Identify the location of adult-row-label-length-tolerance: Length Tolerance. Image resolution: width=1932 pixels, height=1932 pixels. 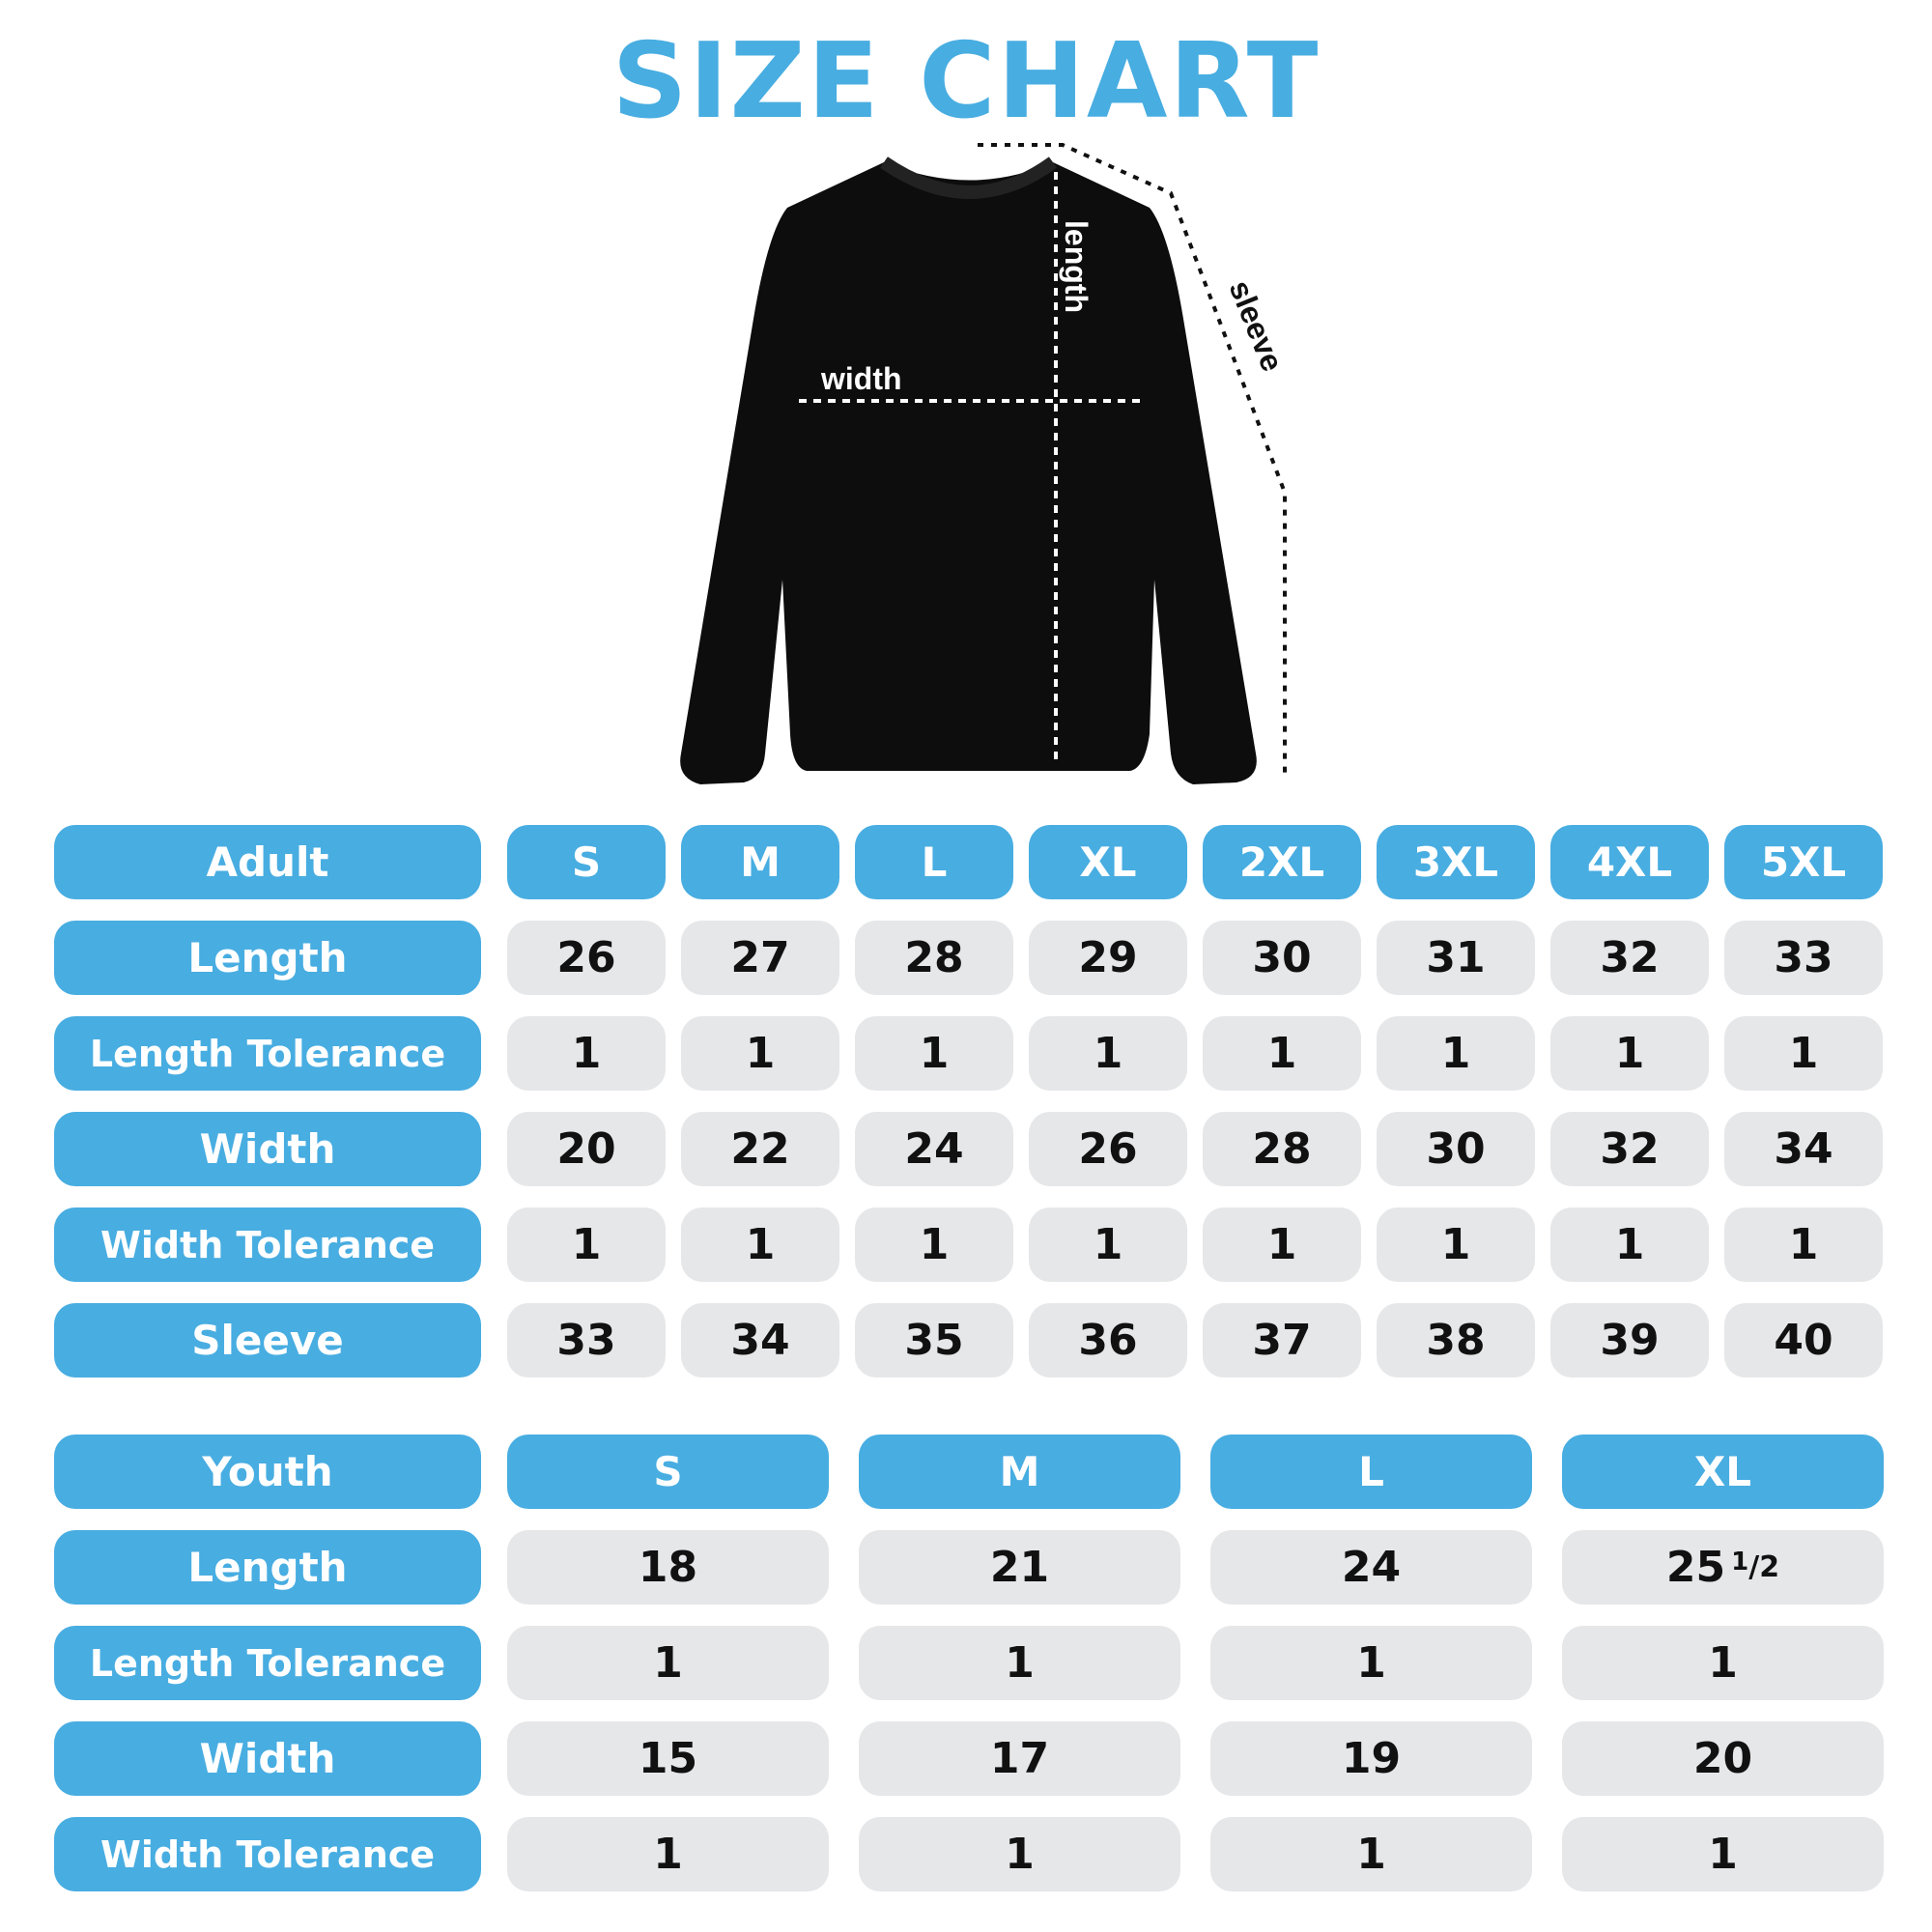
(267, 1053).